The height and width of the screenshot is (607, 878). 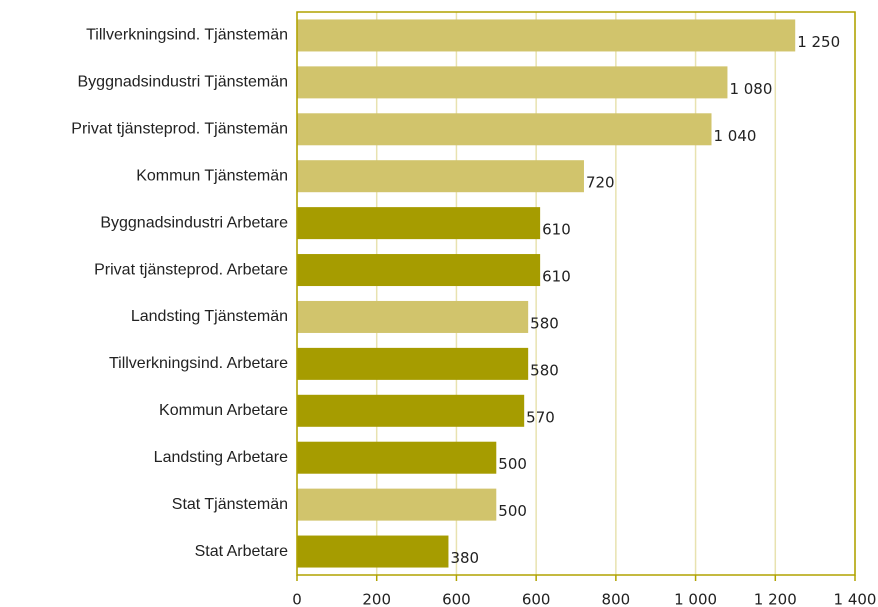 What do you see at coordinates (191, 269) in the screenshot?
I see `y-tick-label: Privat tjänsteprod. Arbetare` at bounding box center [191, 269].